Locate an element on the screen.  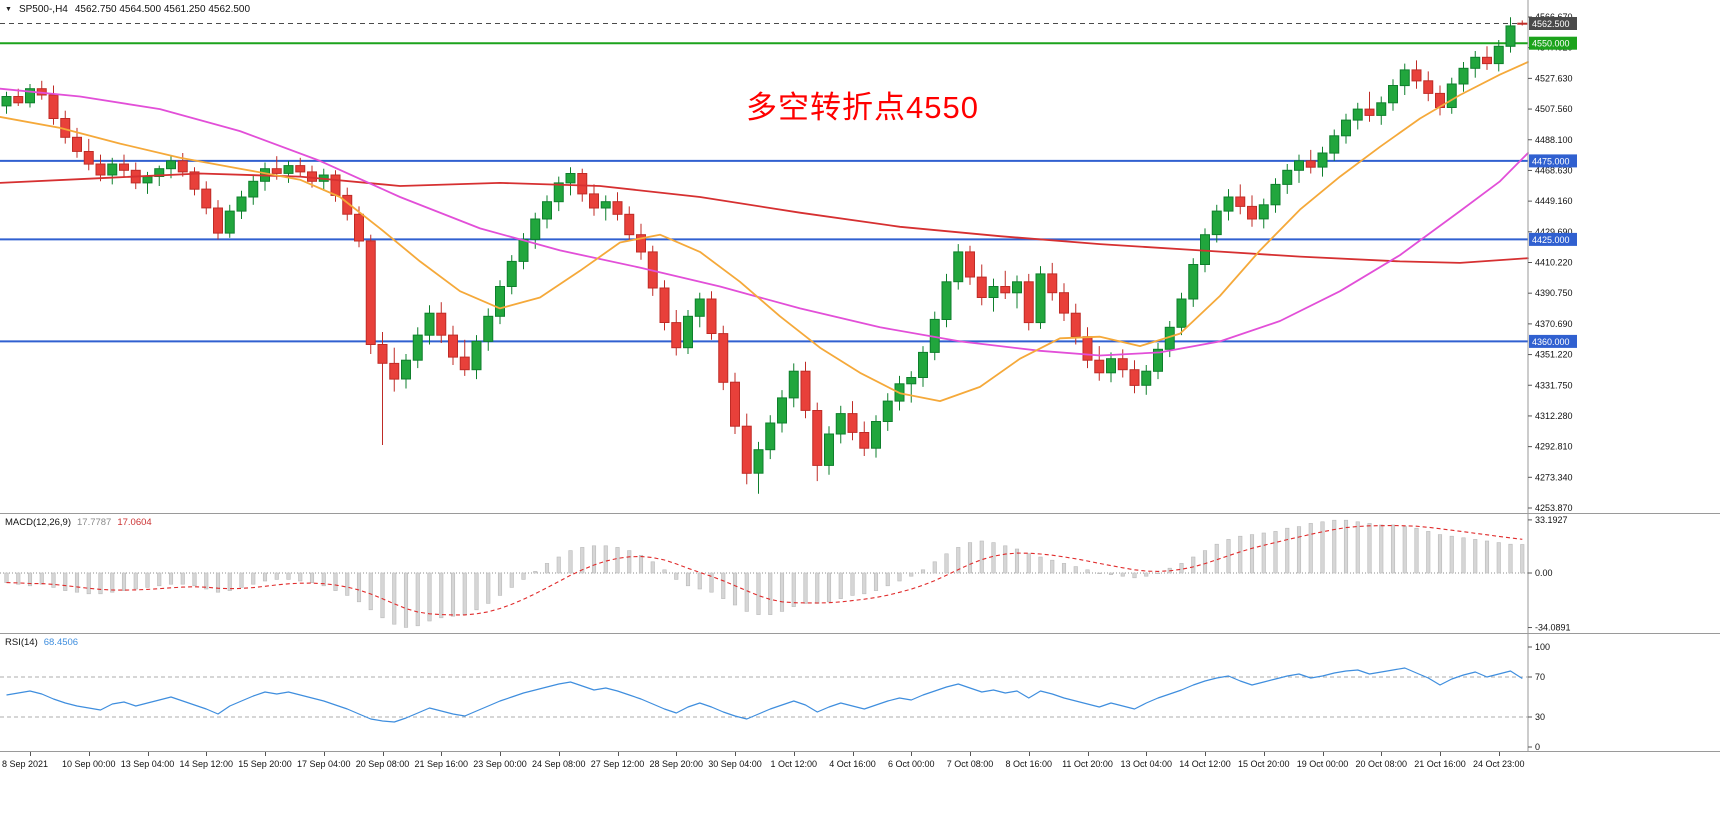
time-axis-label: 14 Oct 12:00 is located at coordinates (1205, 764).